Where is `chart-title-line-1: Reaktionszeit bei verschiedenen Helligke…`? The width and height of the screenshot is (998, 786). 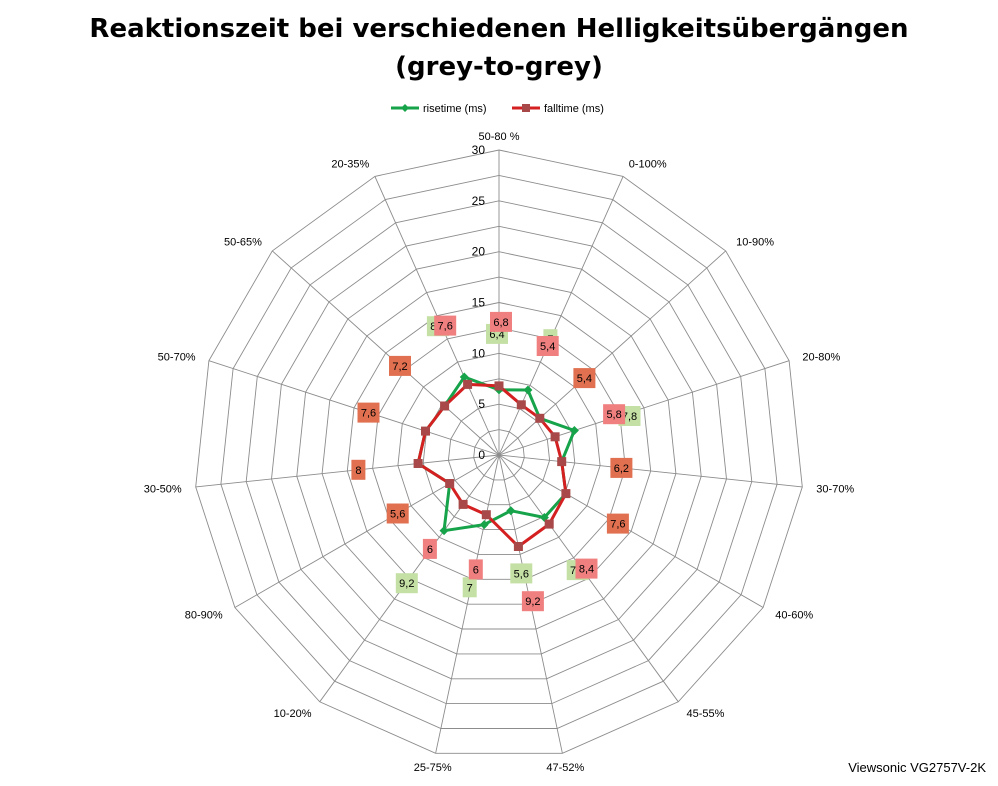 chart-title-line-1: Reaktionszeit bei verschiedenen Helligke… is located at coordinates (499, 29).